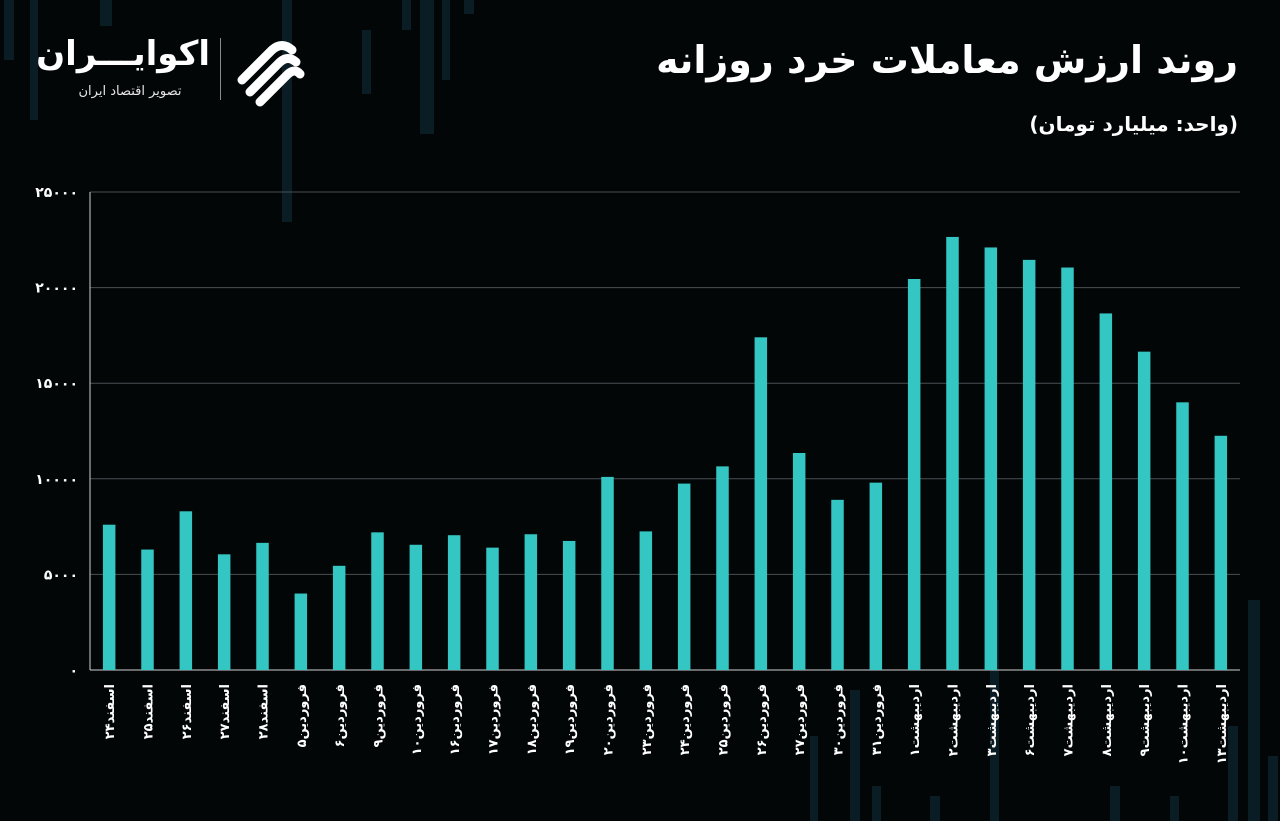 The width and height of the screenshot is (1280, 821). I want to click on brand-tagline: تصویر اقتصاد ایران, so click(130, 91).